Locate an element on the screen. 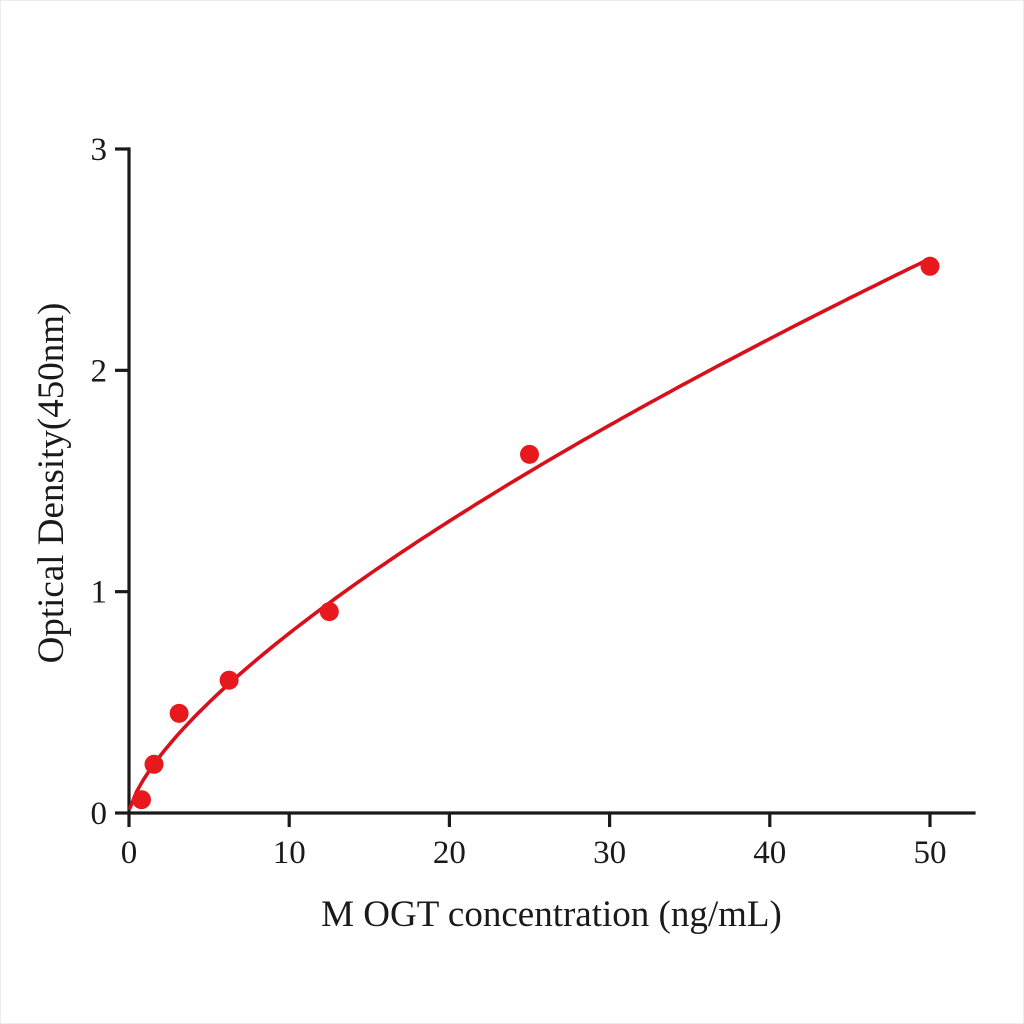 Image resolution: width=1024 pixels, height=1024 pixels. x-tick-label: 30 is located at coordinates (609, 853).